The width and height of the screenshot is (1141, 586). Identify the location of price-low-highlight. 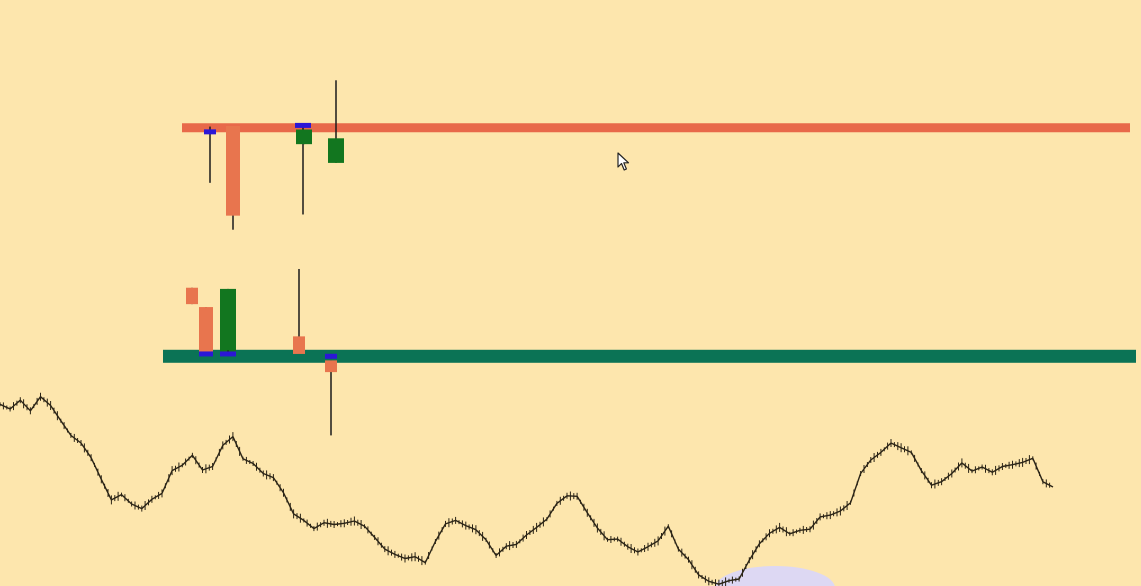
(775, 576).